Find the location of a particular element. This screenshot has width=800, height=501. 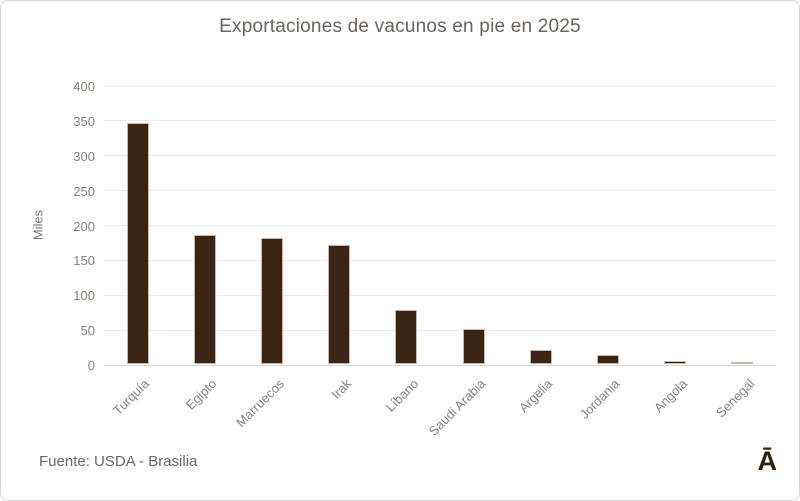

x-category-label: Irak is located at coordinates (340, 389).